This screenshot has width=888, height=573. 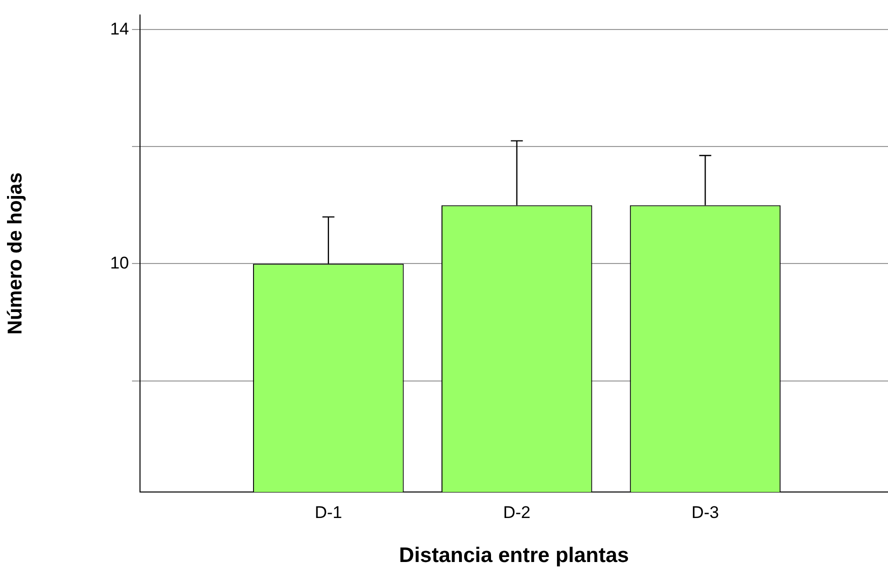 What do you see at coordinates (119, 262) in the screenshot?
I see `y-tick-label: 10` at bounding box center [119, 262].